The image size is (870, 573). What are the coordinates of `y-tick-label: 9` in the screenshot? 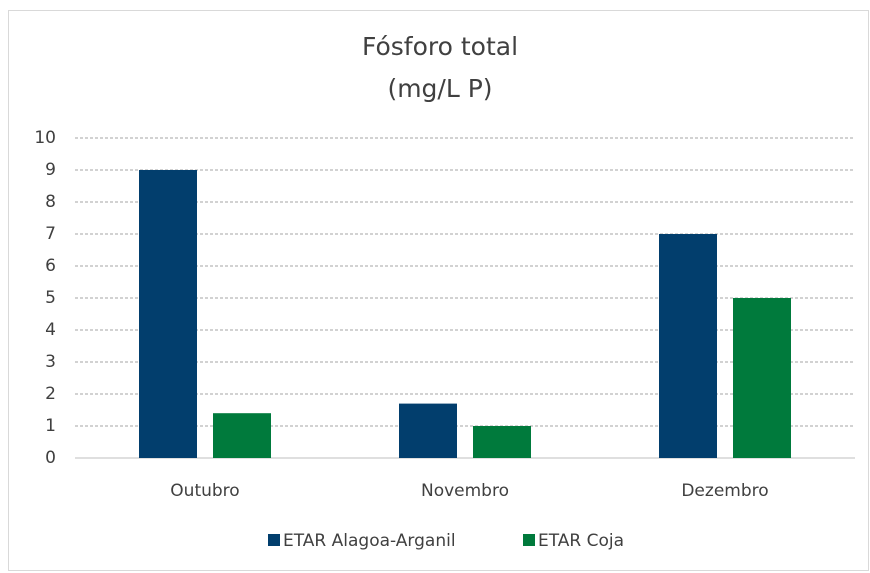 It's located at (50, 170).